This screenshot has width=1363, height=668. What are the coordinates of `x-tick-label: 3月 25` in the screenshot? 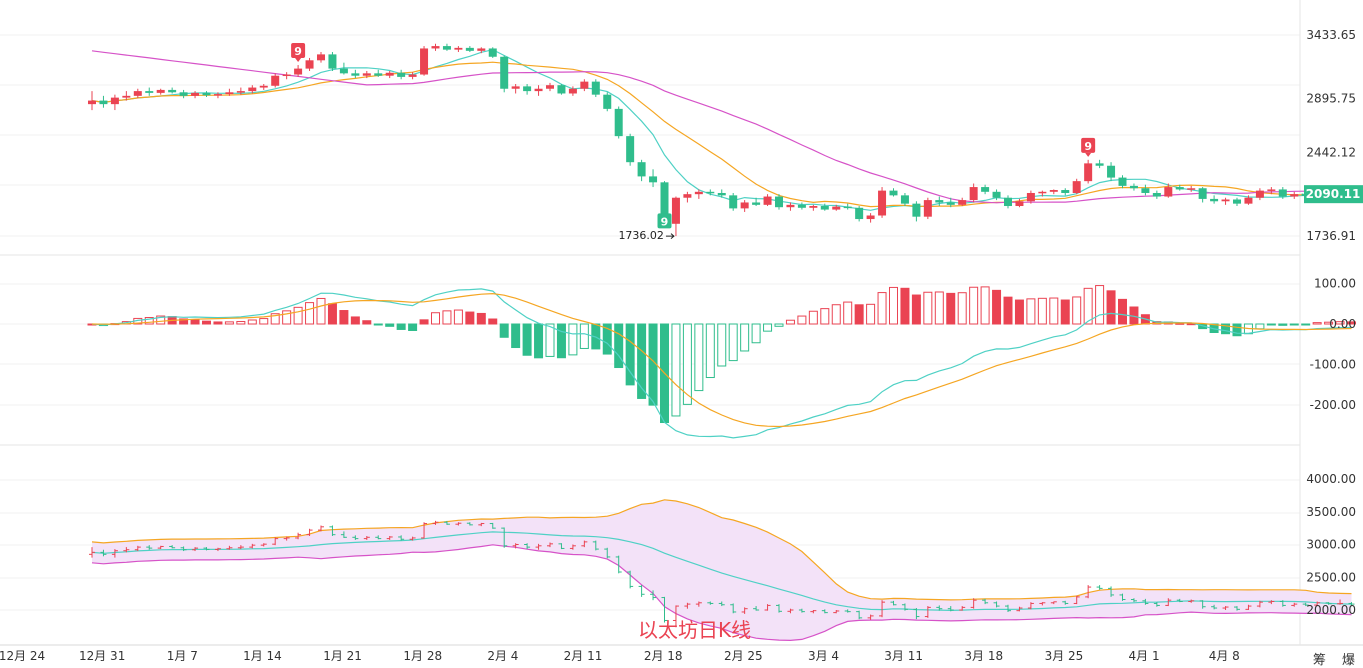 It's located at (1064, 656).